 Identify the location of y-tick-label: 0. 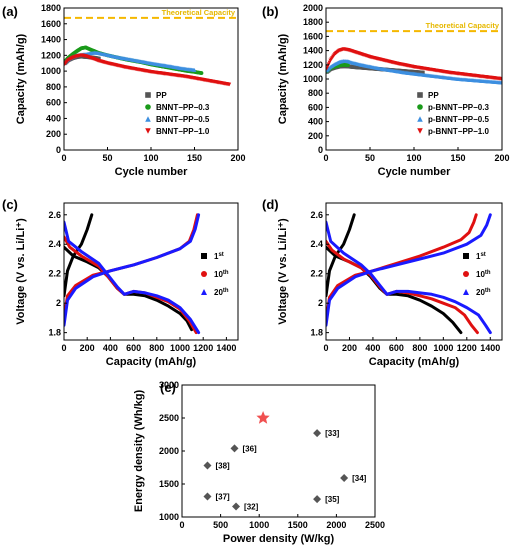
(320, 150).